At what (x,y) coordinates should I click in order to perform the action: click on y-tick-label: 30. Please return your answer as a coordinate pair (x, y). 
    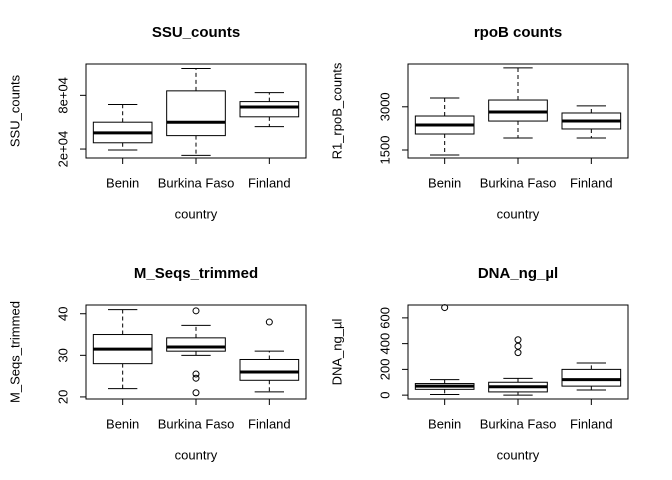
    Looking at the image, I should click on (62, 355).